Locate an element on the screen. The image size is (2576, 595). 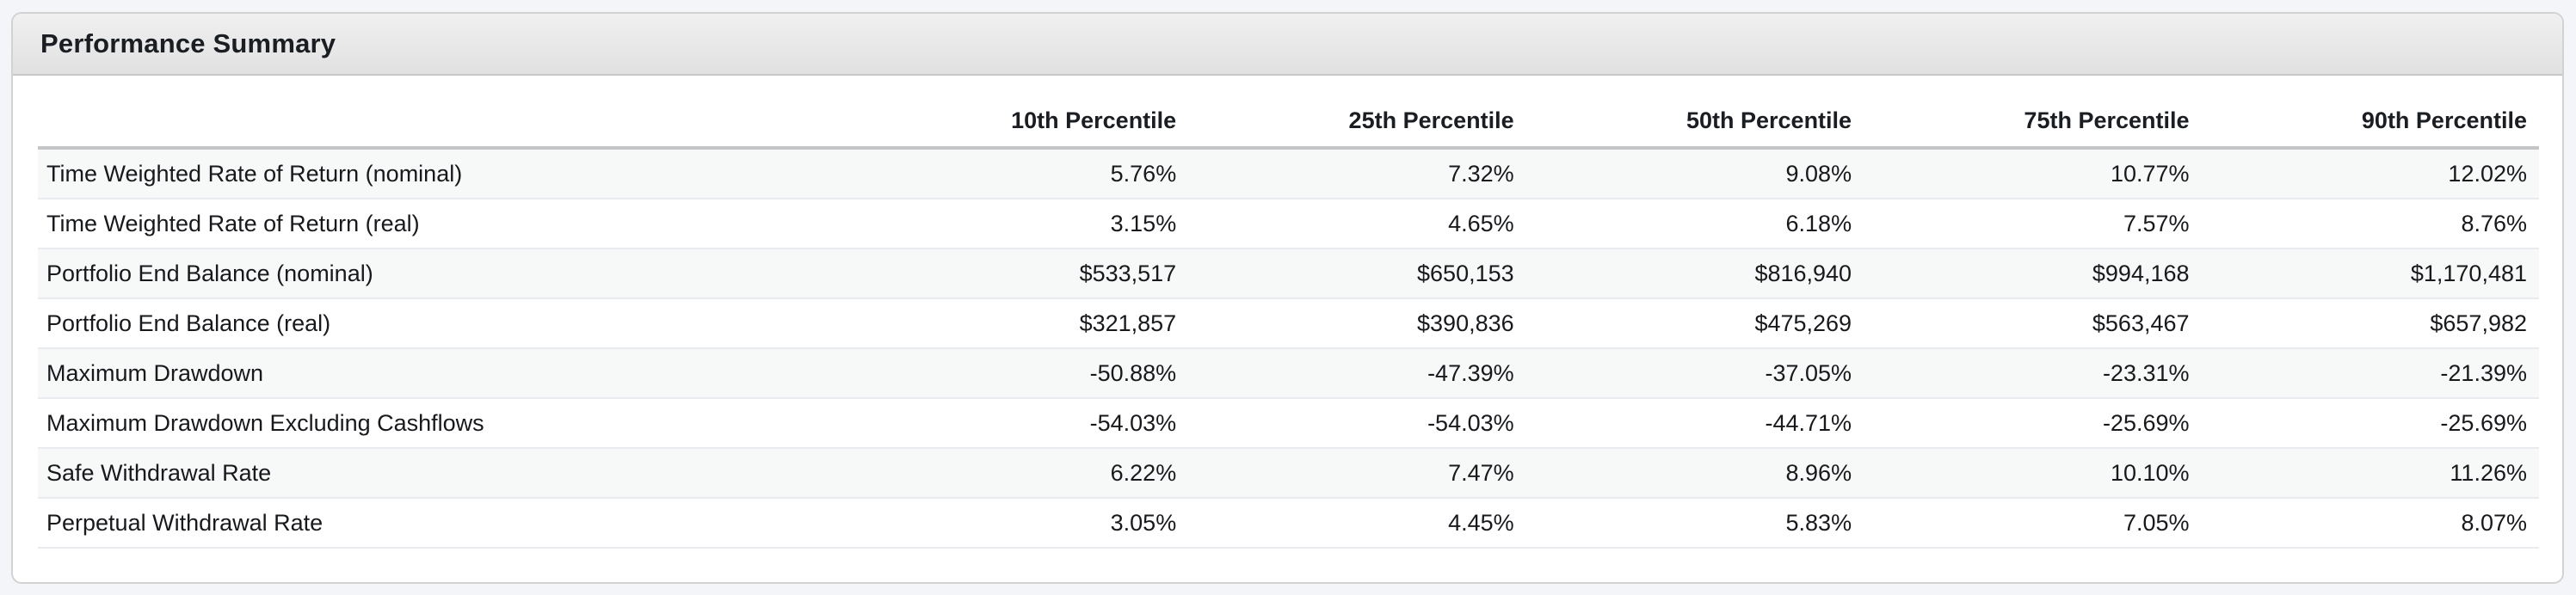
cell-value: $1,170,481 is located at coordinates (2370, 274).